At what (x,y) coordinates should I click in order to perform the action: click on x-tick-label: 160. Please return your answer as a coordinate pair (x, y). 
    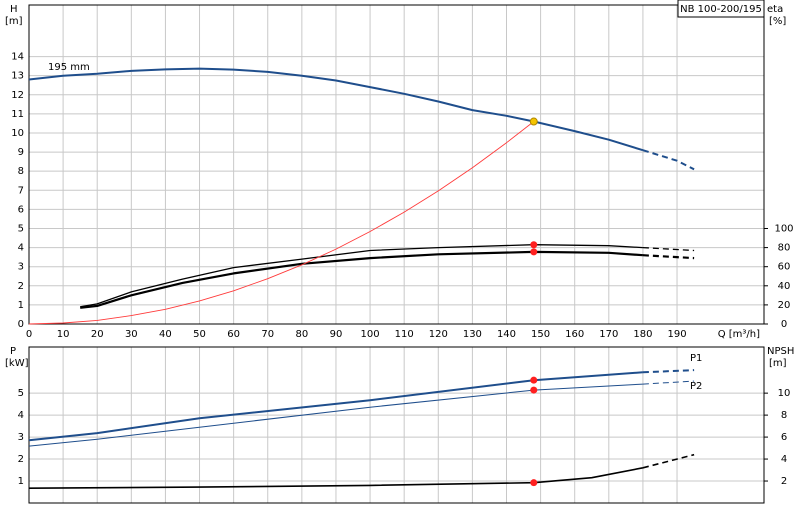
    Looking at the image, I should click on (574, 334).